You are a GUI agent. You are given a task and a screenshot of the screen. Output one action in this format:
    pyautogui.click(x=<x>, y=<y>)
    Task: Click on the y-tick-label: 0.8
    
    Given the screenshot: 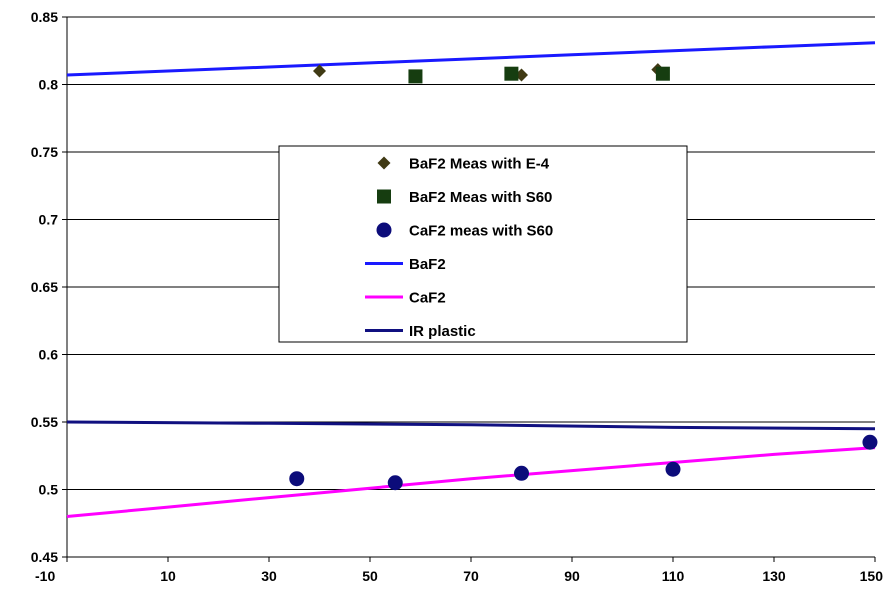 What is the action you would take?
    pyautogui.click(x=49, y=85)
    